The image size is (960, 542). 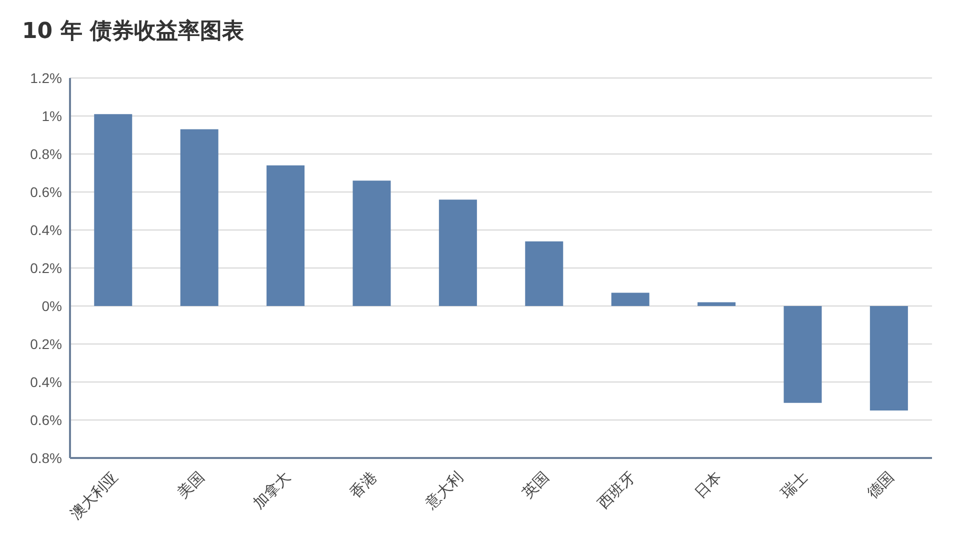 I want to click on x-tick-label: 英国, so click(x=535, y=485).